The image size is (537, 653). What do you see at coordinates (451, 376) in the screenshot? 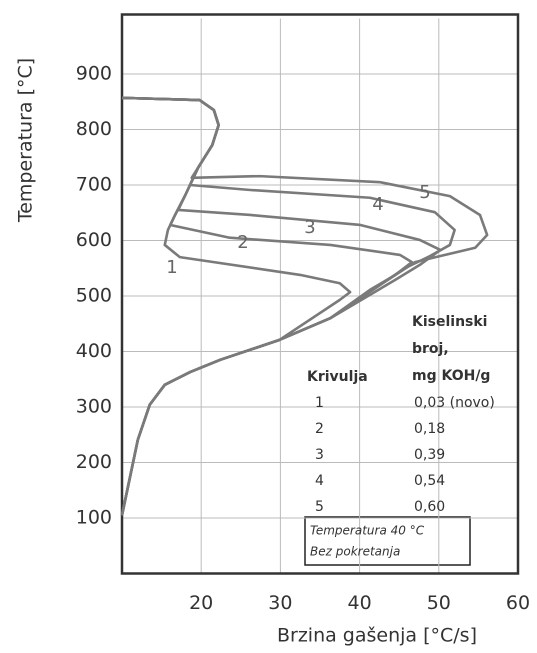
I see `table-header: mg KOH/g` at bounding box center [451, 376].